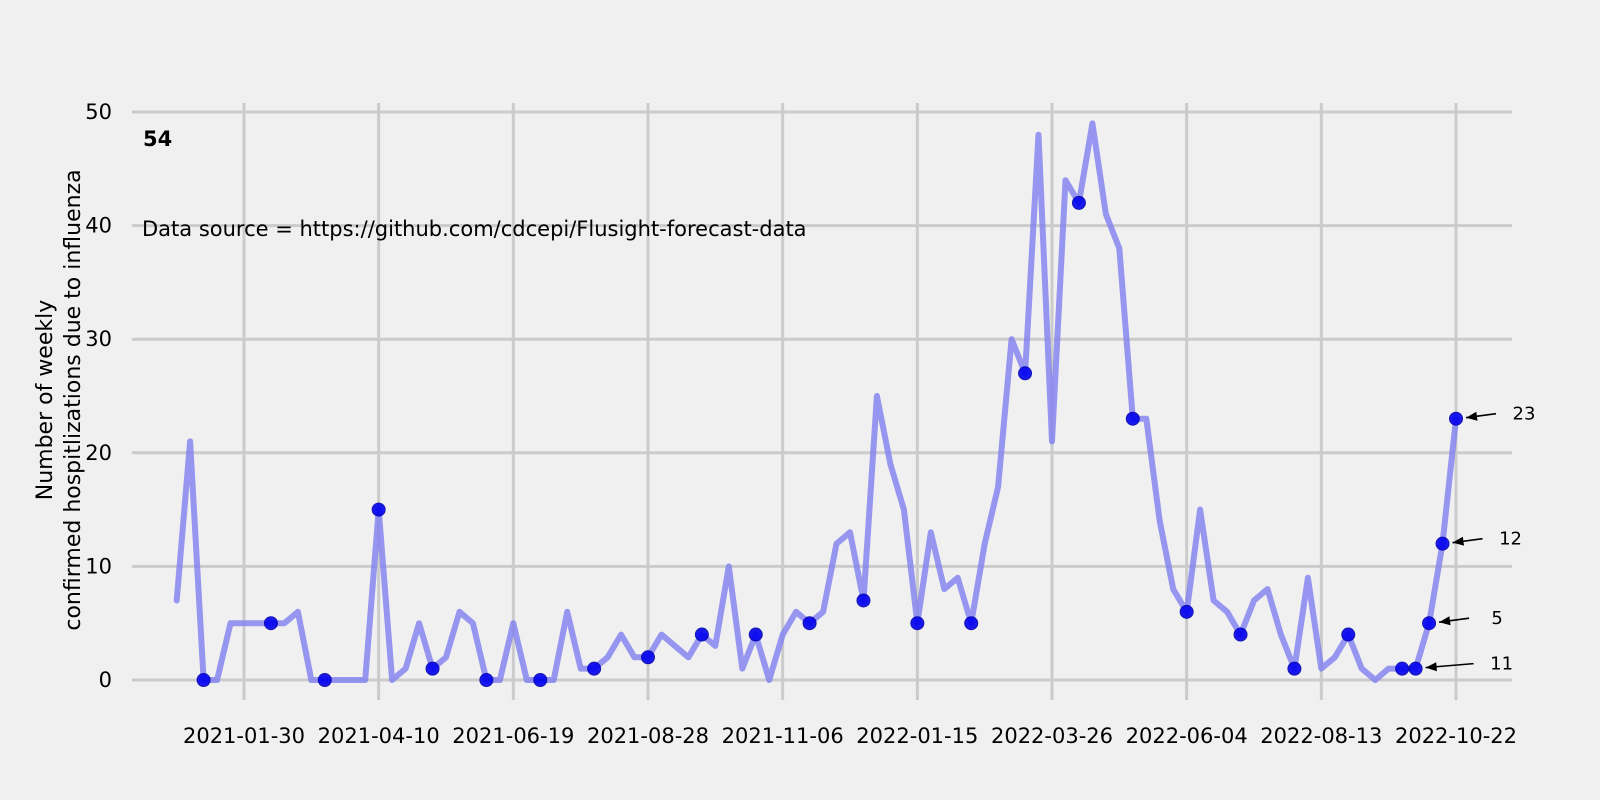 This screenshot has width=1600, height=800. Describe the element at coordinates (1321, 736) in the screenshot. I see `x-tick-label: 2022-08-13` at that location.